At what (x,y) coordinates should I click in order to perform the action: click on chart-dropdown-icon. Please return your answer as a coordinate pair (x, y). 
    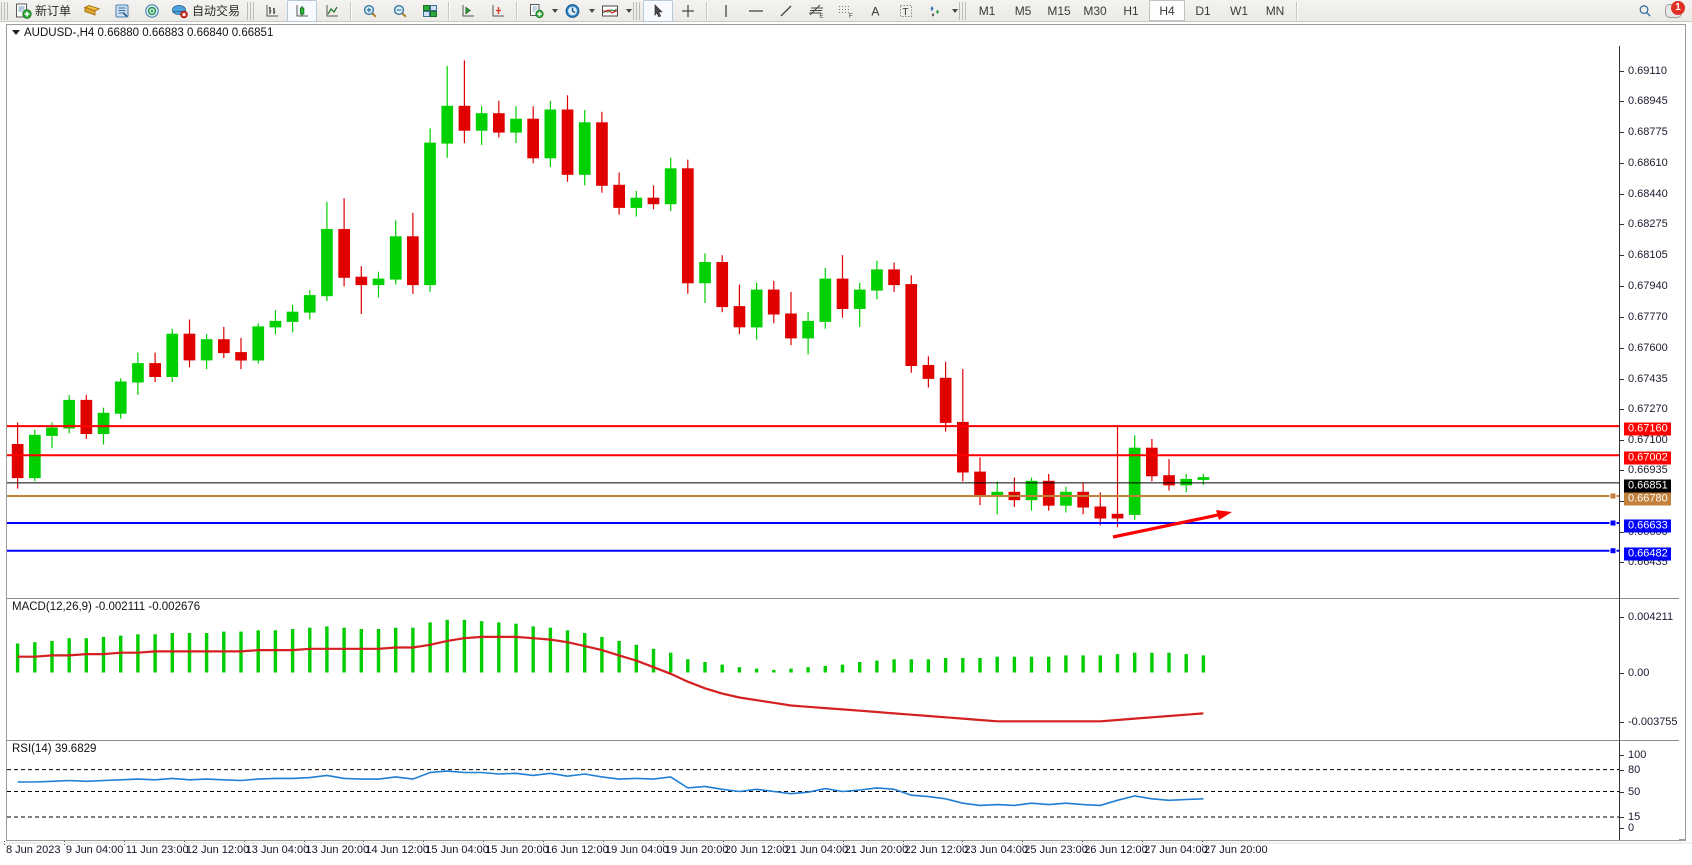
    Looking at the image, I should click on (16, 33).